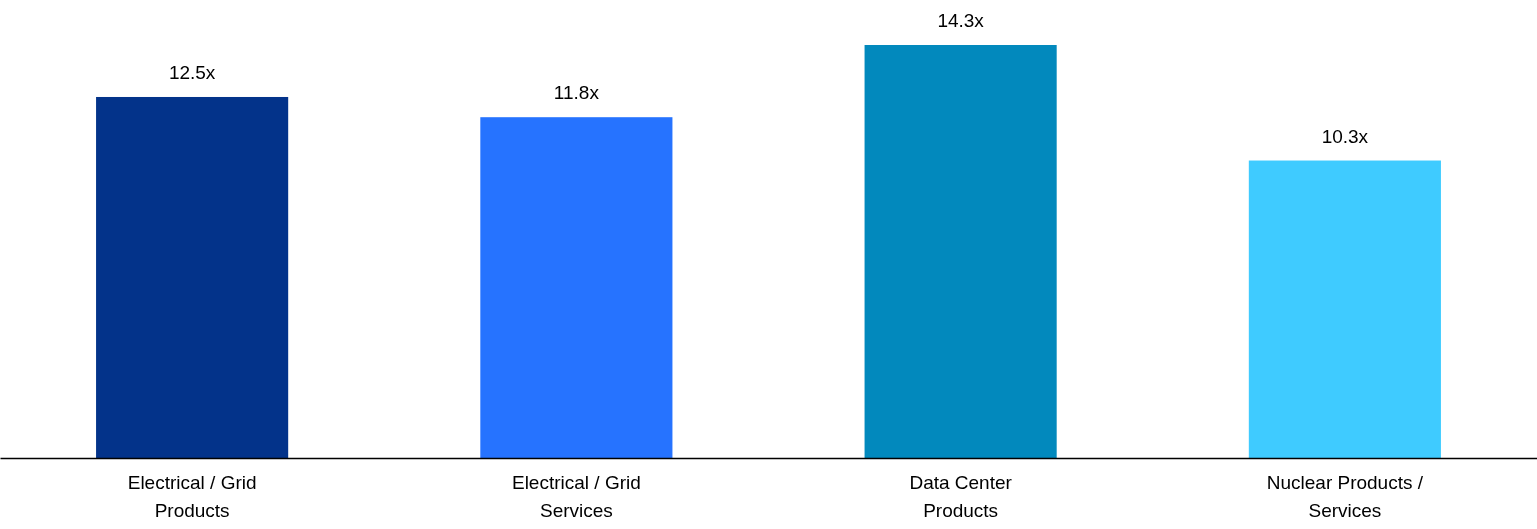 This screenshot has height=529, width=1537. I want to click on data-label: 12.5x, so click(192, 72).